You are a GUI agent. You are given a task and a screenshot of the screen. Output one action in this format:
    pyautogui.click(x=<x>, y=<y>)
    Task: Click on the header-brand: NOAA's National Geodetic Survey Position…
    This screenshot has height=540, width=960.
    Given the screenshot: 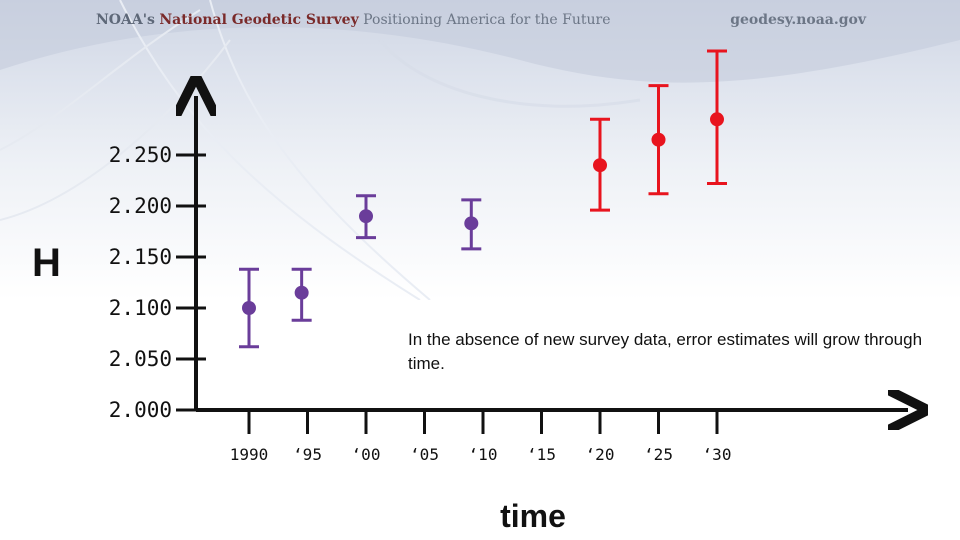 What is the action you would take?
    pyautogui.click(x=353, y=20)
    